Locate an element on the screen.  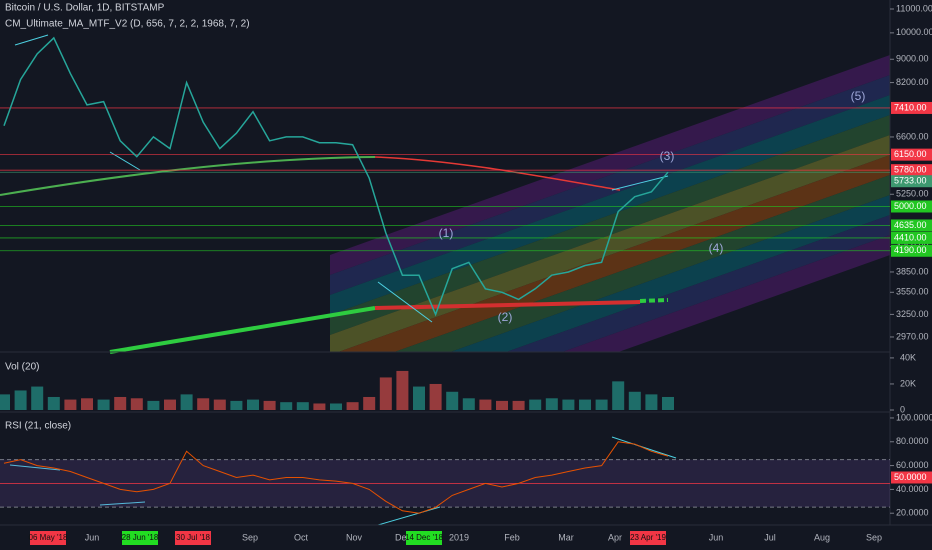
level-tag-label: 4190.00 is located at coordinates (910, 250).